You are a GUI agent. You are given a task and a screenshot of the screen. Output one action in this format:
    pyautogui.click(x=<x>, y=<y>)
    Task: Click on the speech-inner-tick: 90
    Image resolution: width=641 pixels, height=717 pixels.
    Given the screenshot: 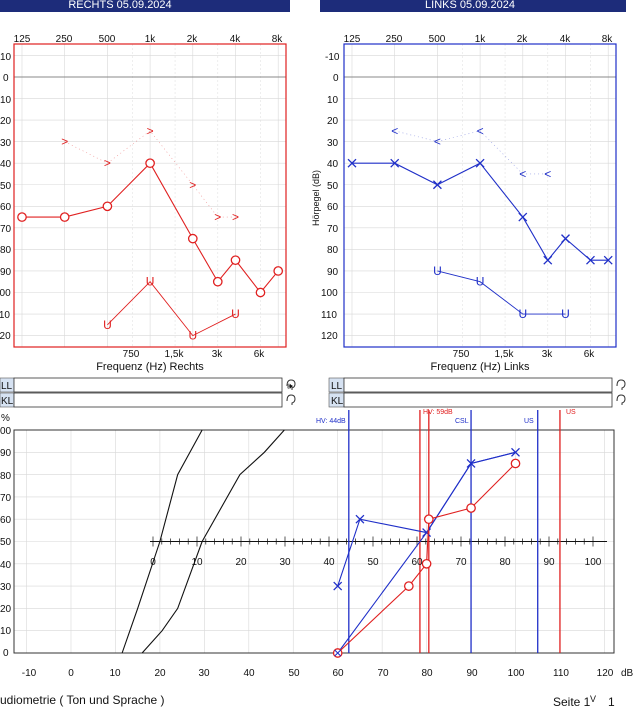 What is the action you would take?
    pyautogui.click(x=549, y=562)
    